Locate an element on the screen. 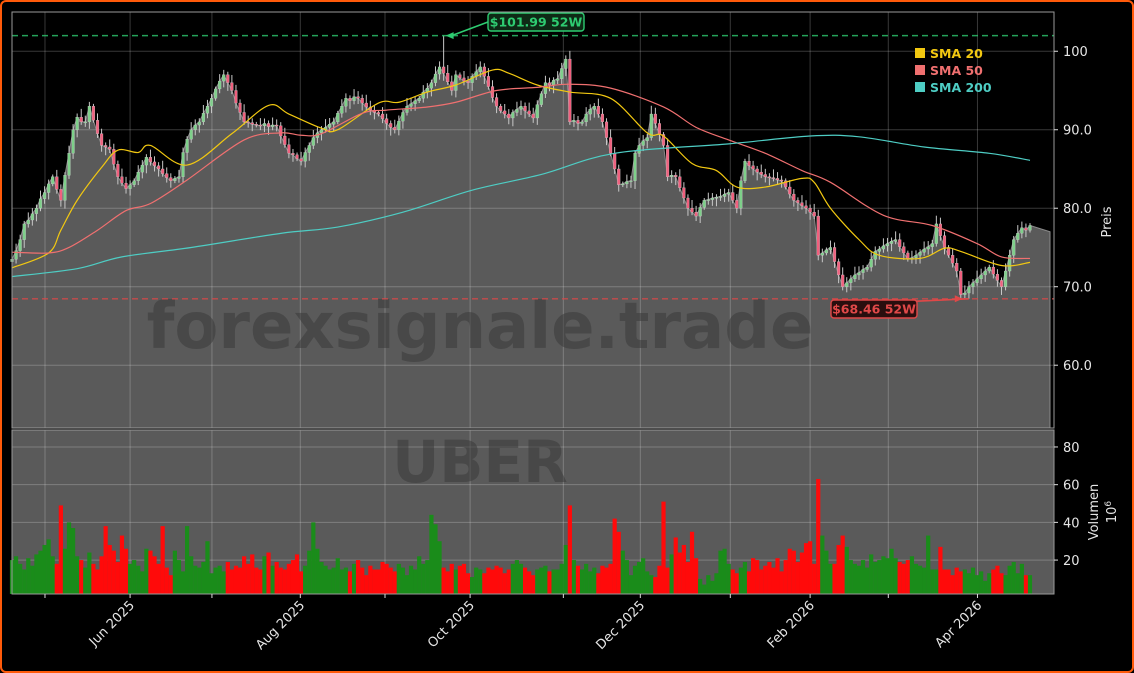 The height and width of the screenshot is (673, 1134). volume-unit-label: 106 is located at coordinates (1112, 512).